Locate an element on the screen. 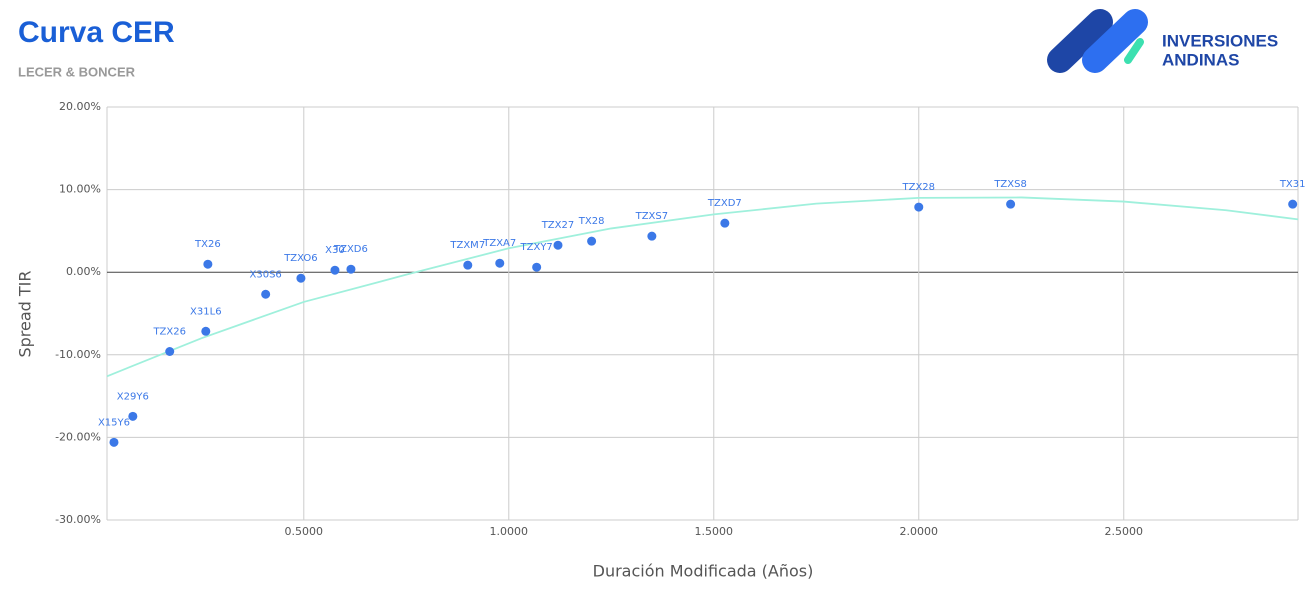  y-tick-label: 20.00% is located at coordinates (80, 106).